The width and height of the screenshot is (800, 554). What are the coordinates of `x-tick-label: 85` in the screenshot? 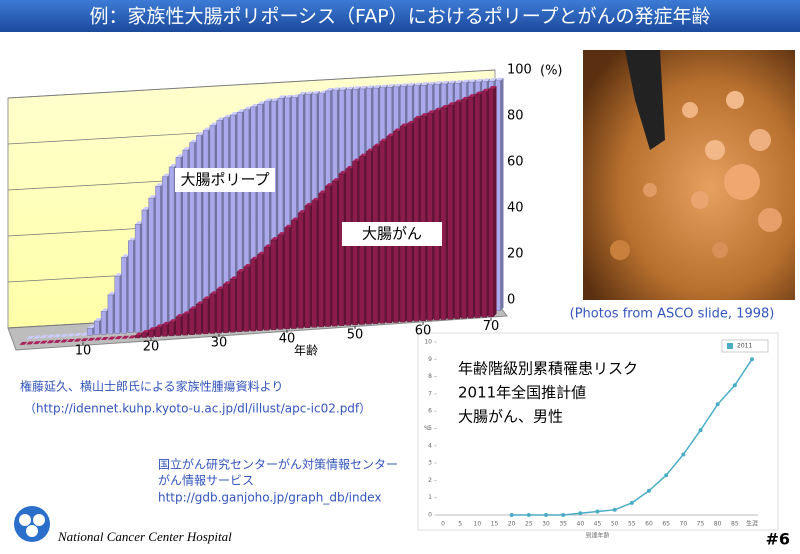 It's located at (735, 524).